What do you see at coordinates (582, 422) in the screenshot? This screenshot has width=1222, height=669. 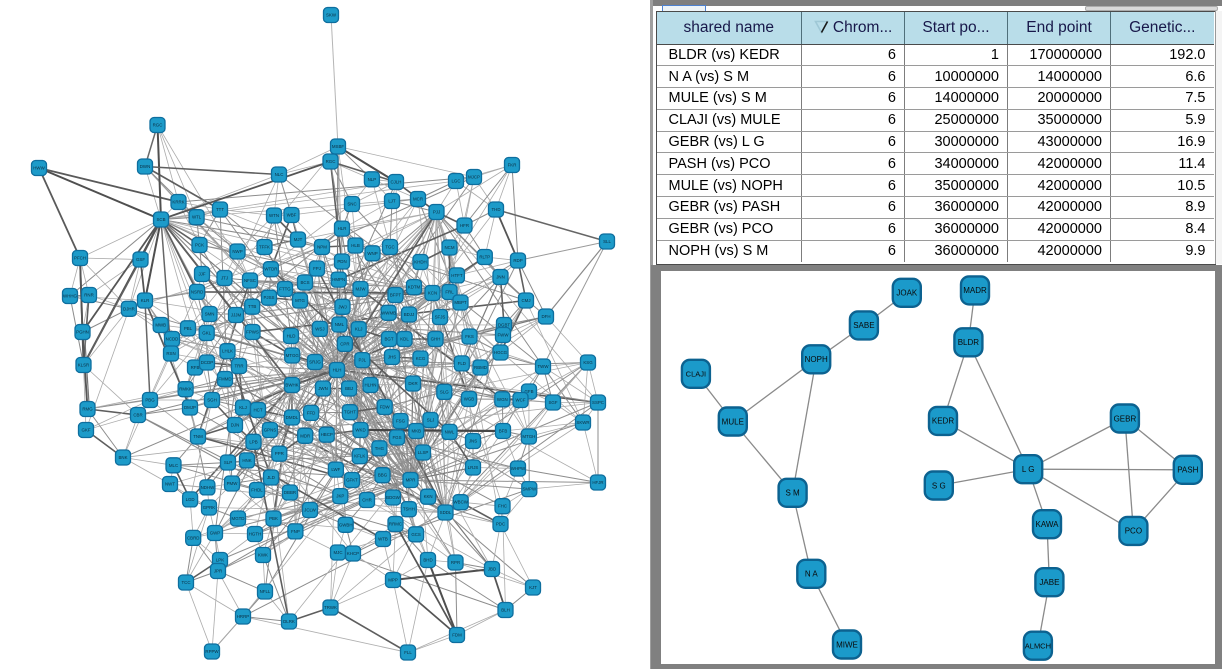 I see `svg-text: SKWR` at bounding box center [582, 422].